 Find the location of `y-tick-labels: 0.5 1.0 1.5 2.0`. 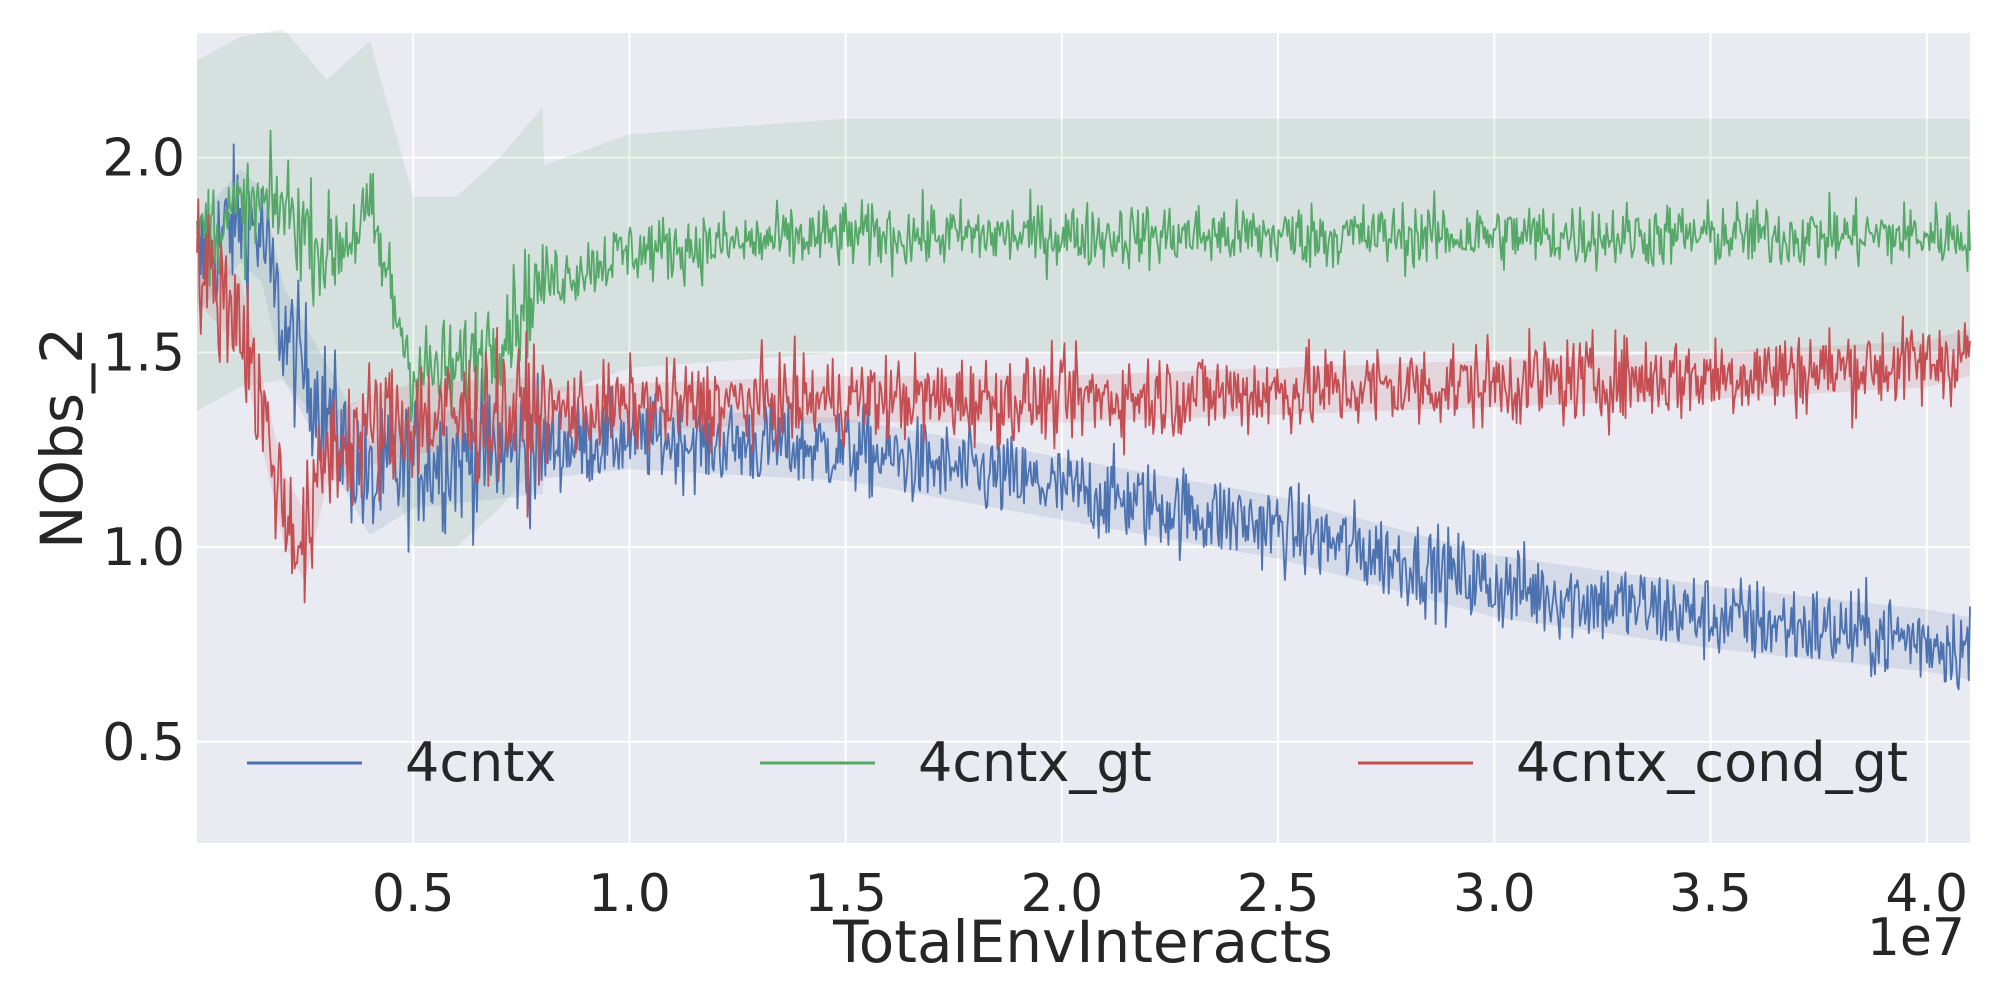

y-tick-labels: 0.5 1.0 1.5 2.0 is located at coordinates (143, 451).